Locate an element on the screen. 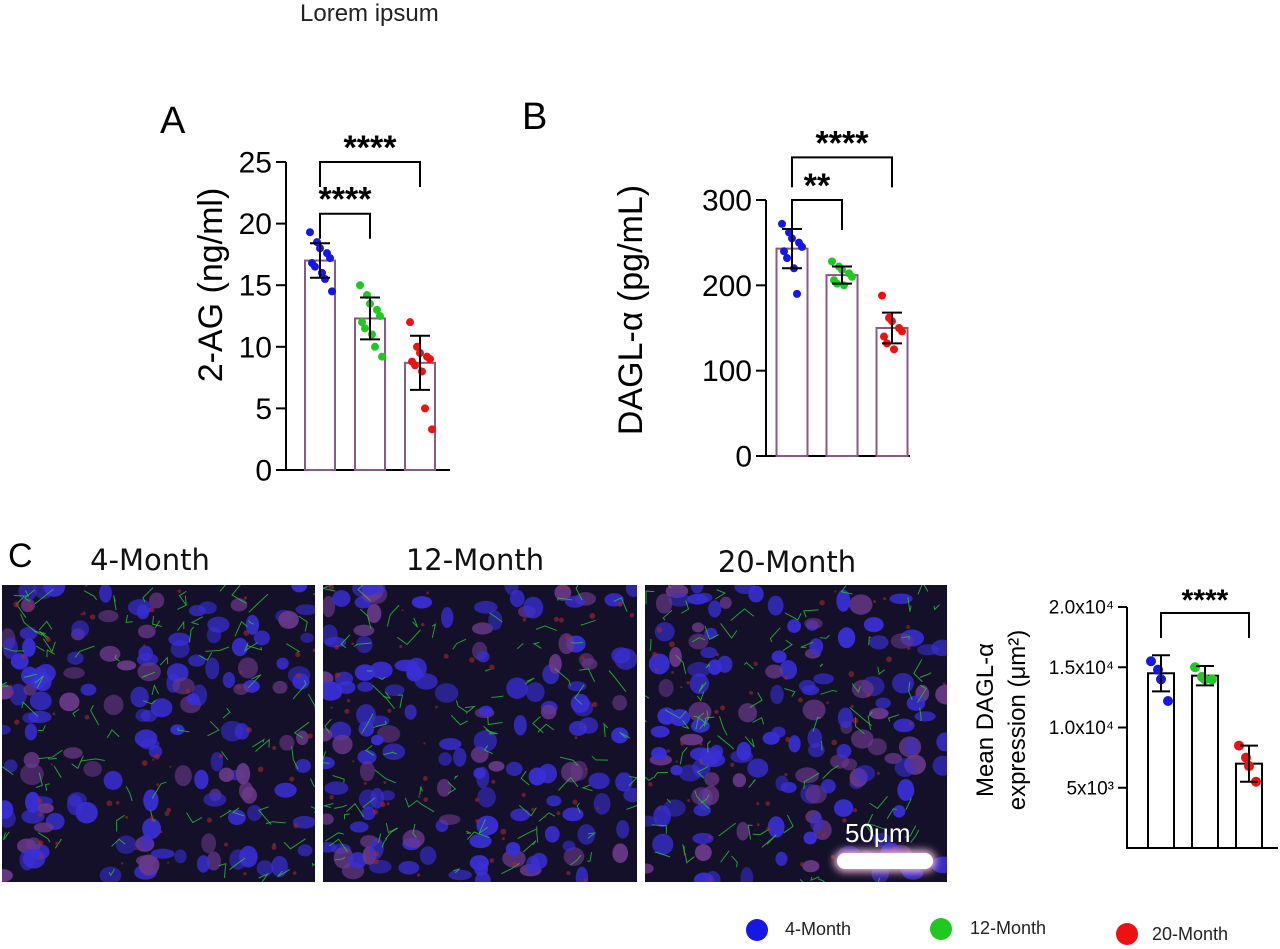 The image size is (1280, 949). micrograph-cells is located at coordinates (480, 733).